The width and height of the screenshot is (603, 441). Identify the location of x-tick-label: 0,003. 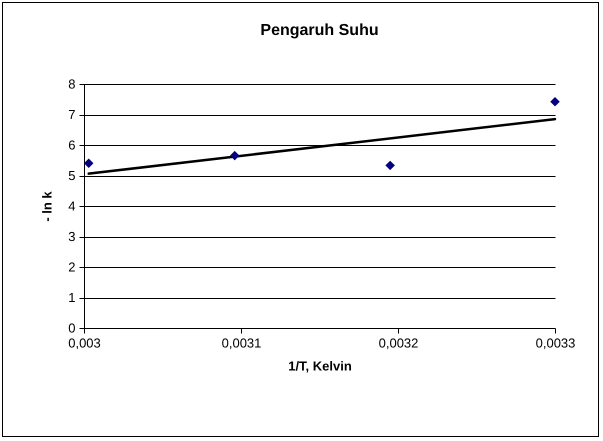
(84, 343).